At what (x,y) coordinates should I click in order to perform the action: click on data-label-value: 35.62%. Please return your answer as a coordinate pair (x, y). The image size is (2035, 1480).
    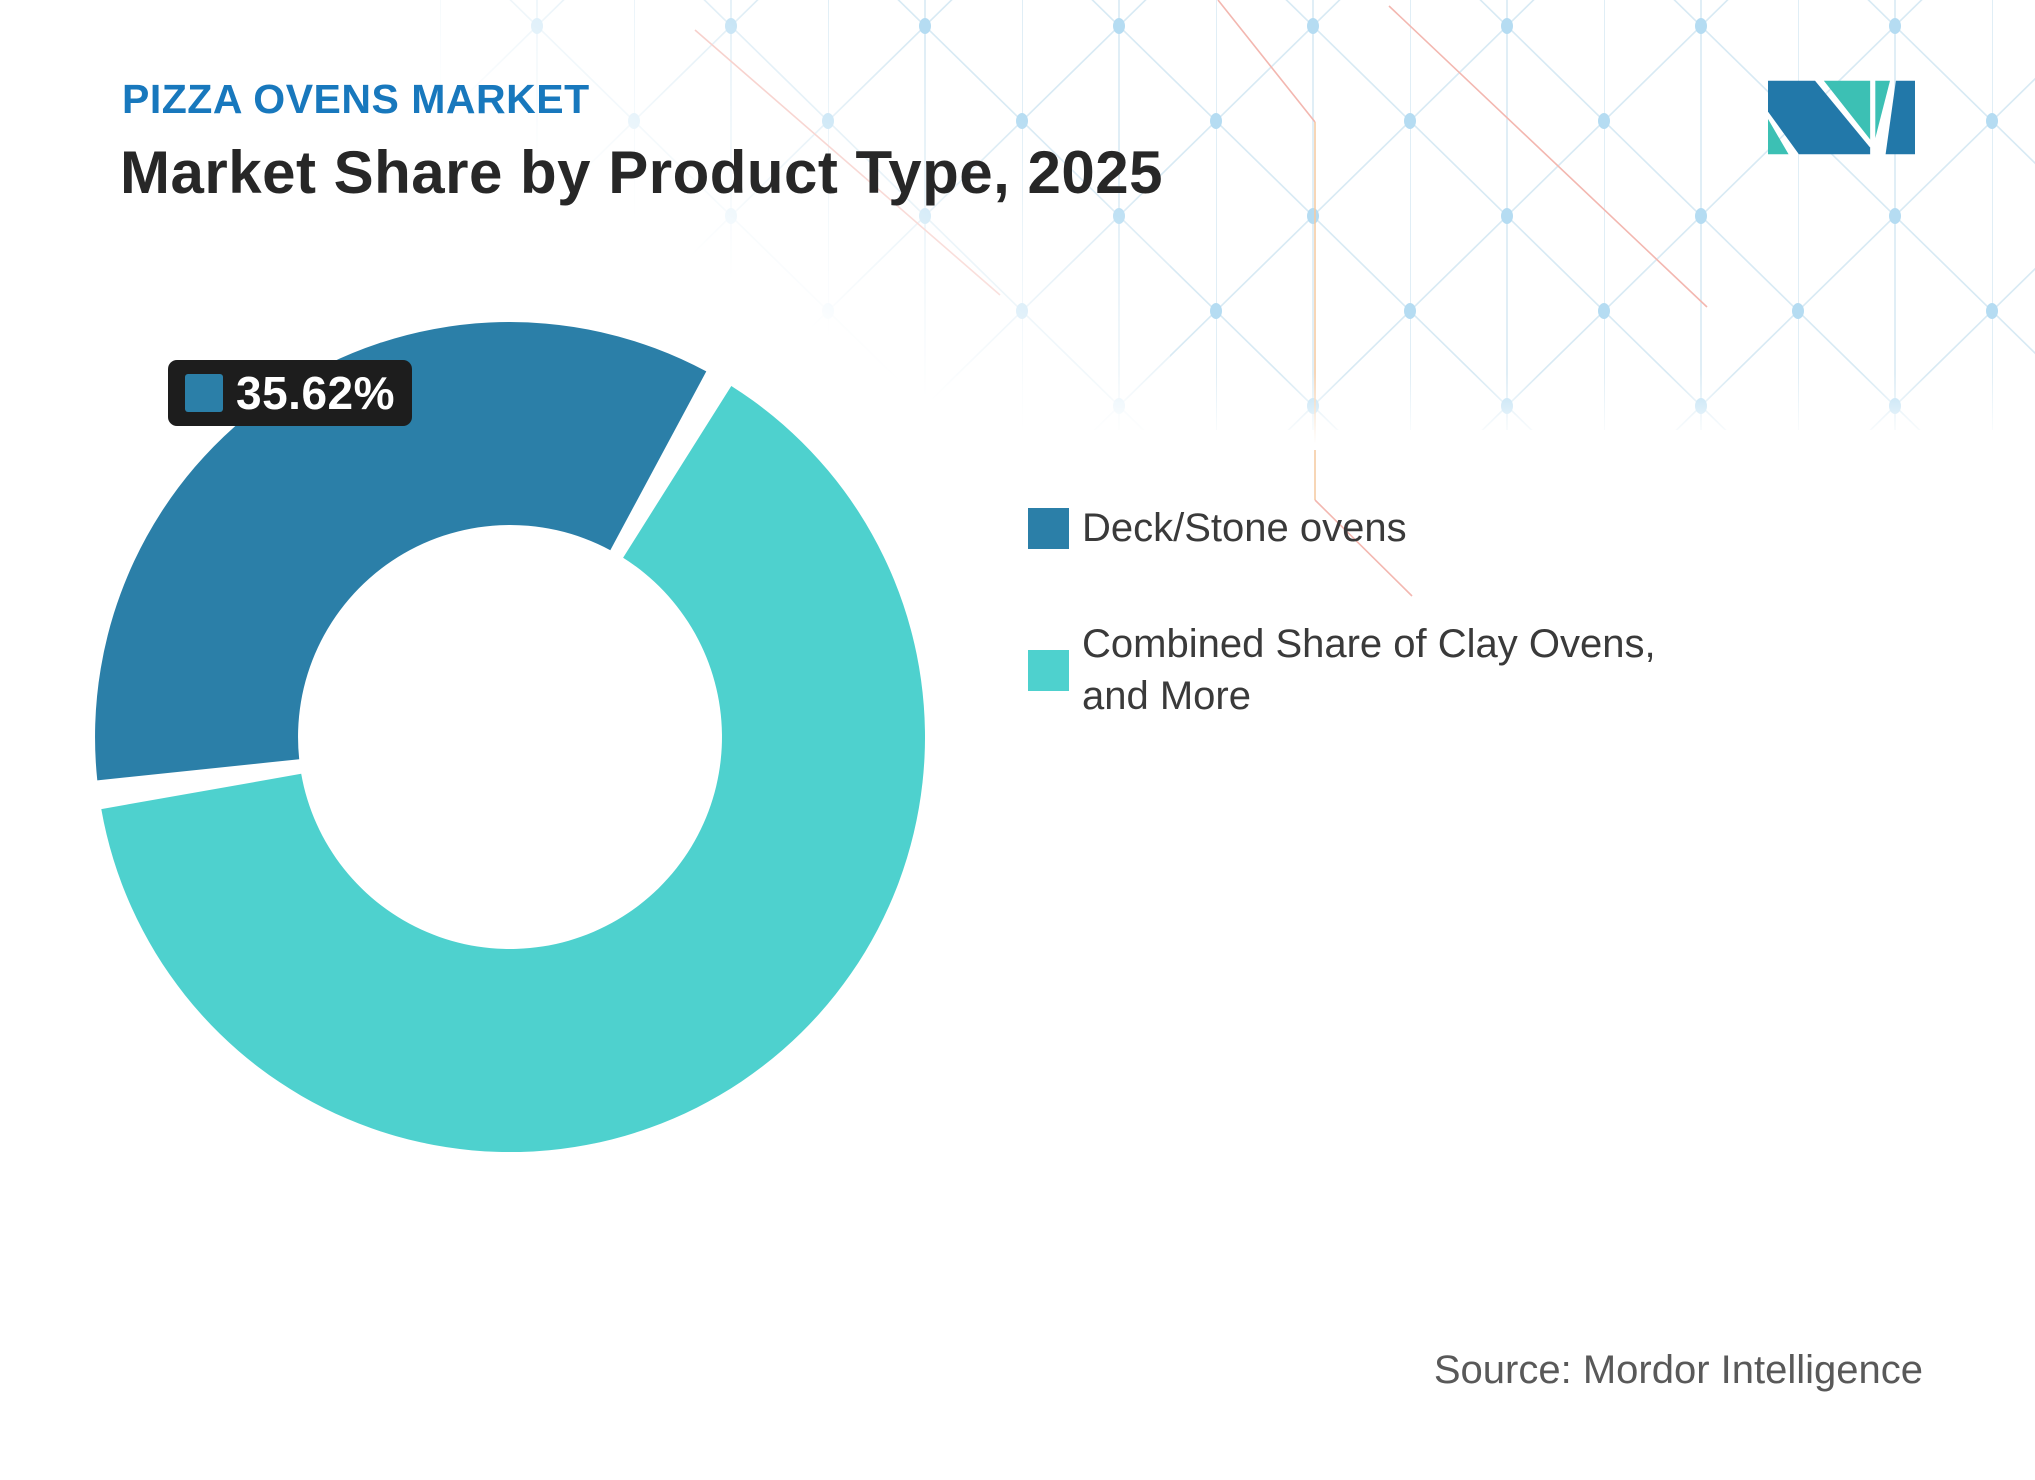
    Looking at the image, I should click on (316, 393).